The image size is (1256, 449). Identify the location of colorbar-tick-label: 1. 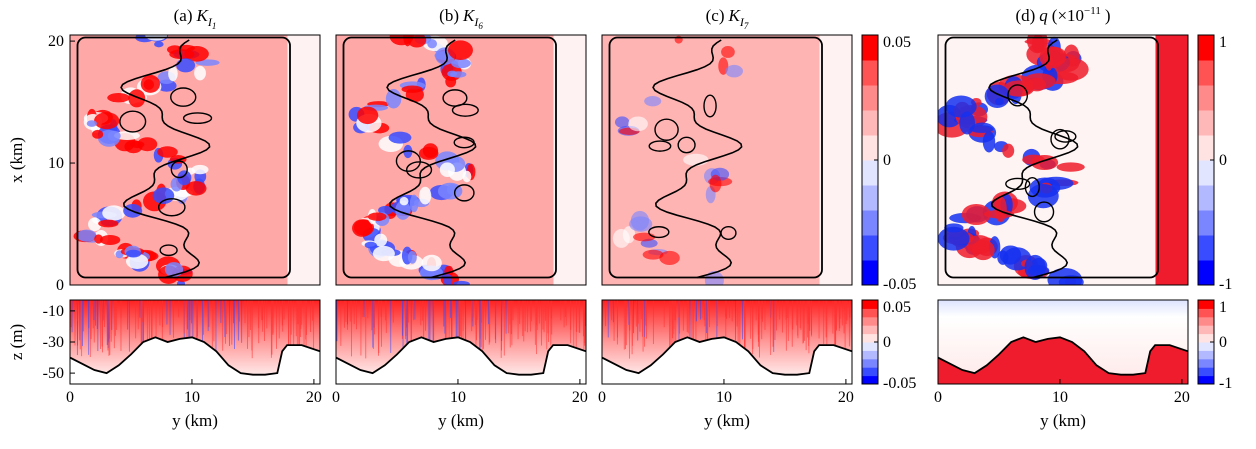
(1223, 307).